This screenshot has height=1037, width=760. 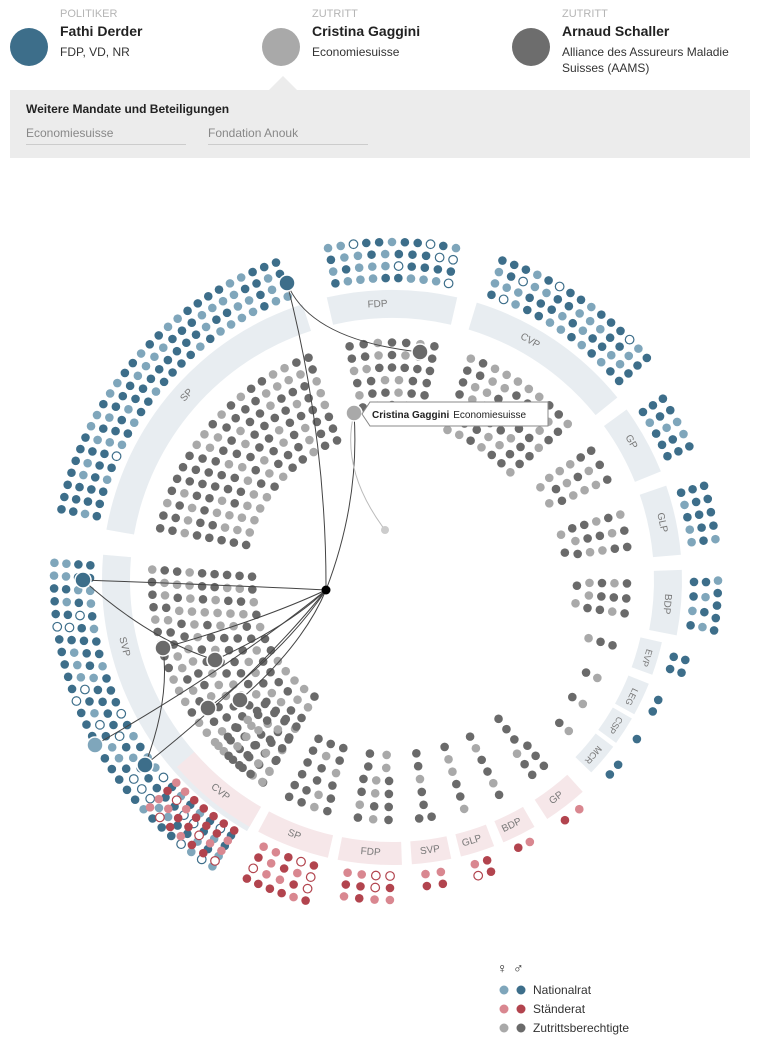 I want to click on legend-dot, so click(x=521, y=1028).